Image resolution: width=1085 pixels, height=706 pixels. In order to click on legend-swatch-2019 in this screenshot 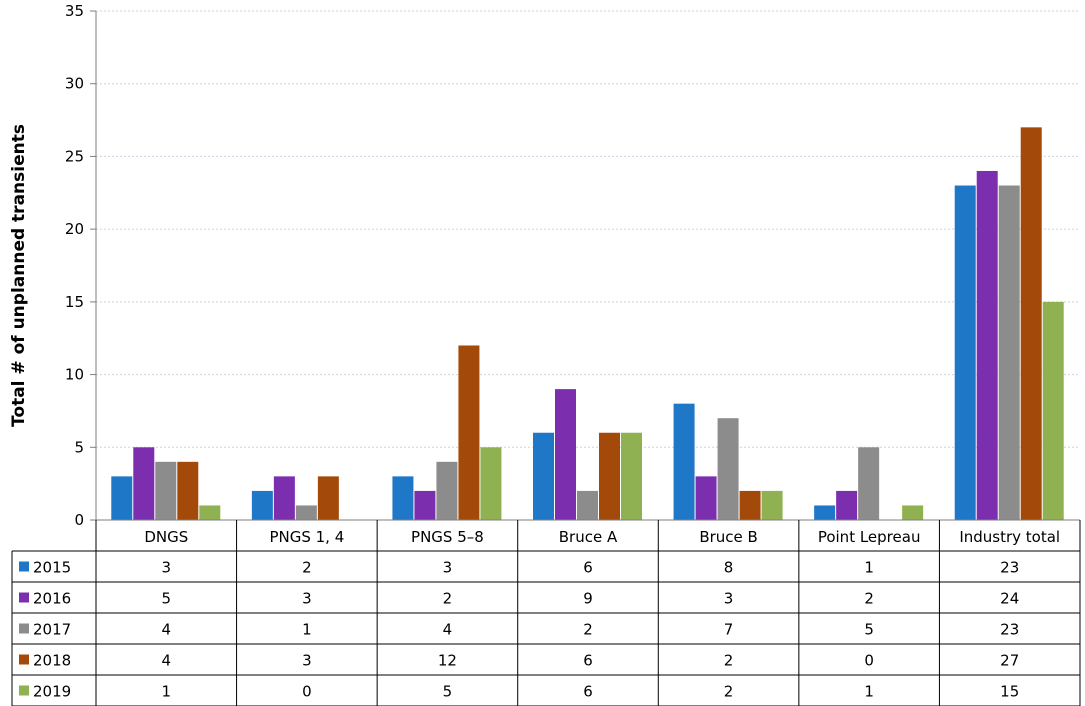, I will do `click(24, 690)`.